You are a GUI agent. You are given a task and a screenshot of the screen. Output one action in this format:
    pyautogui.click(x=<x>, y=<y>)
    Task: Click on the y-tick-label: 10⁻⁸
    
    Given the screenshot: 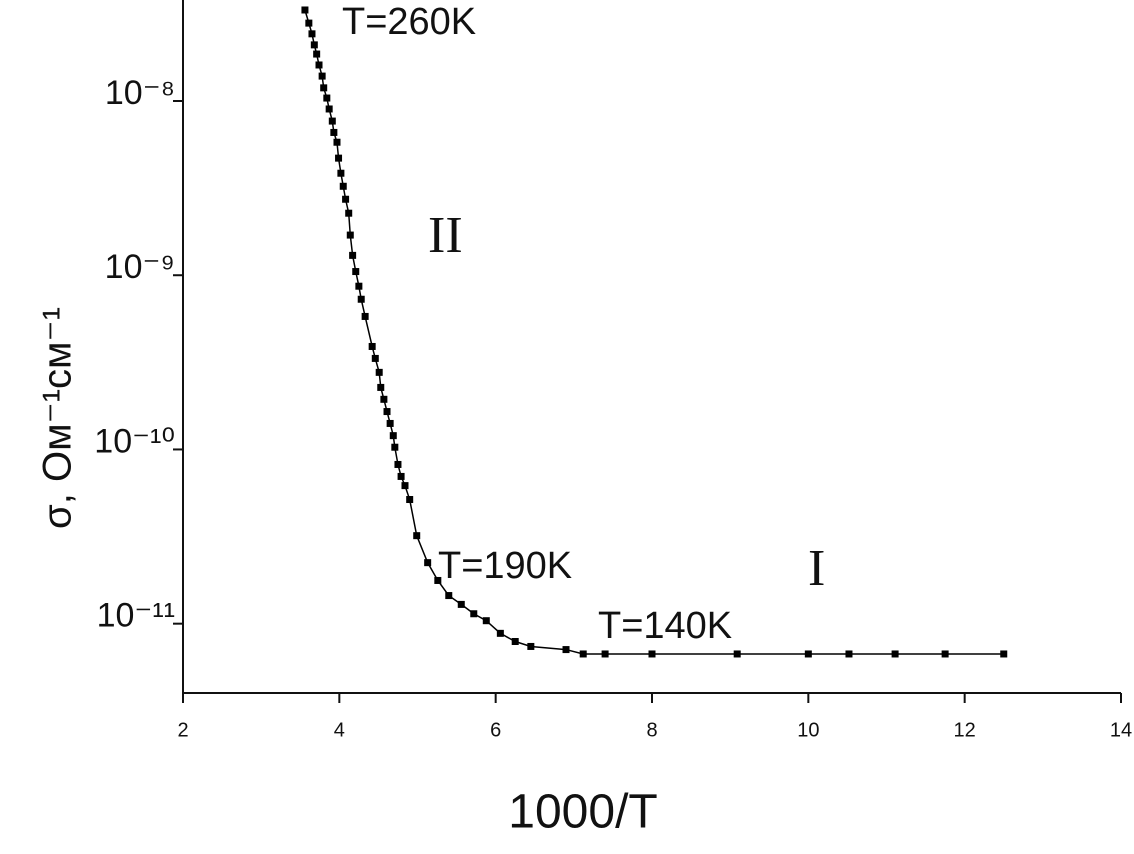 What is the action you would take?
    pyautogui.click(x=140, y=93)
    